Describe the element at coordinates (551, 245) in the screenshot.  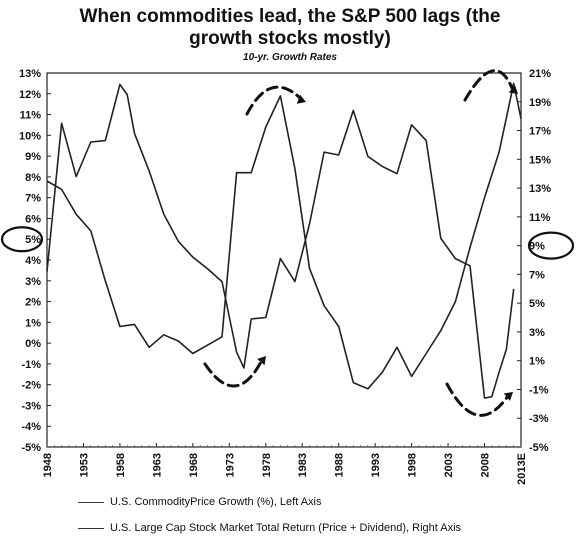
I see `highlight-circle-right` at that location.